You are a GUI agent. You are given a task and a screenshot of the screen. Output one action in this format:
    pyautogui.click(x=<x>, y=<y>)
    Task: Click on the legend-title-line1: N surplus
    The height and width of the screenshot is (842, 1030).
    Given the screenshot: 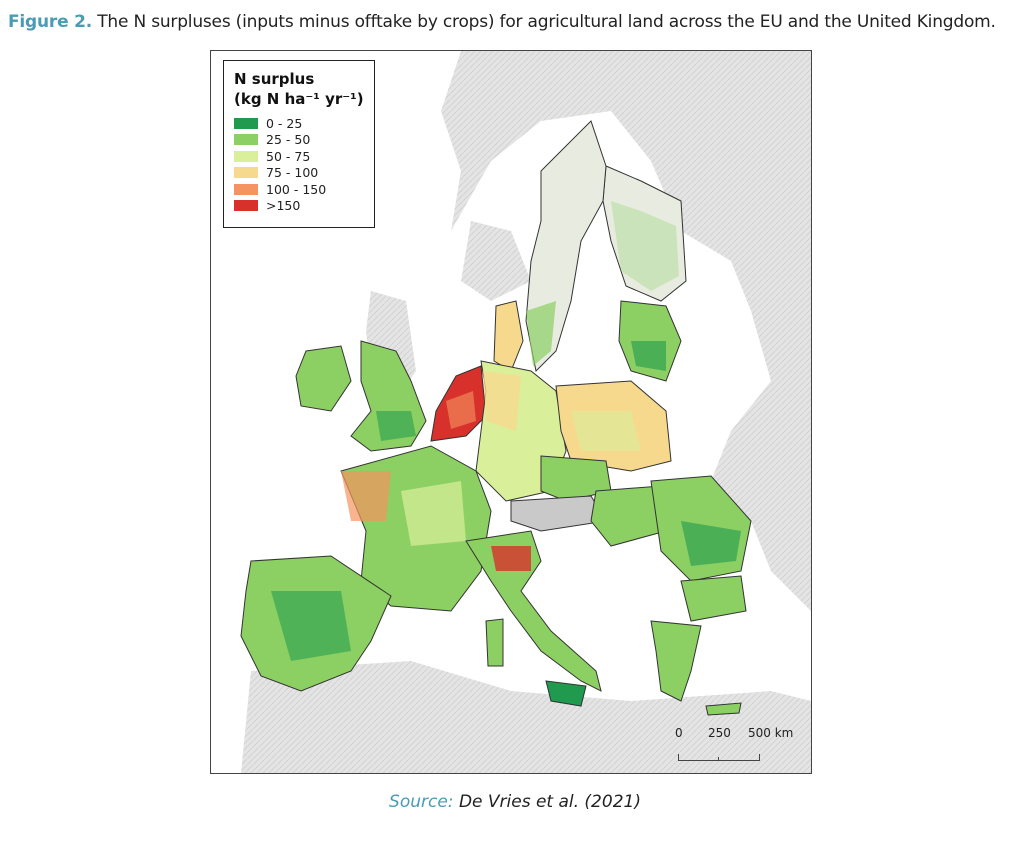 What is the action you would take?
    pyautogui.click(x=274, y=79)
    